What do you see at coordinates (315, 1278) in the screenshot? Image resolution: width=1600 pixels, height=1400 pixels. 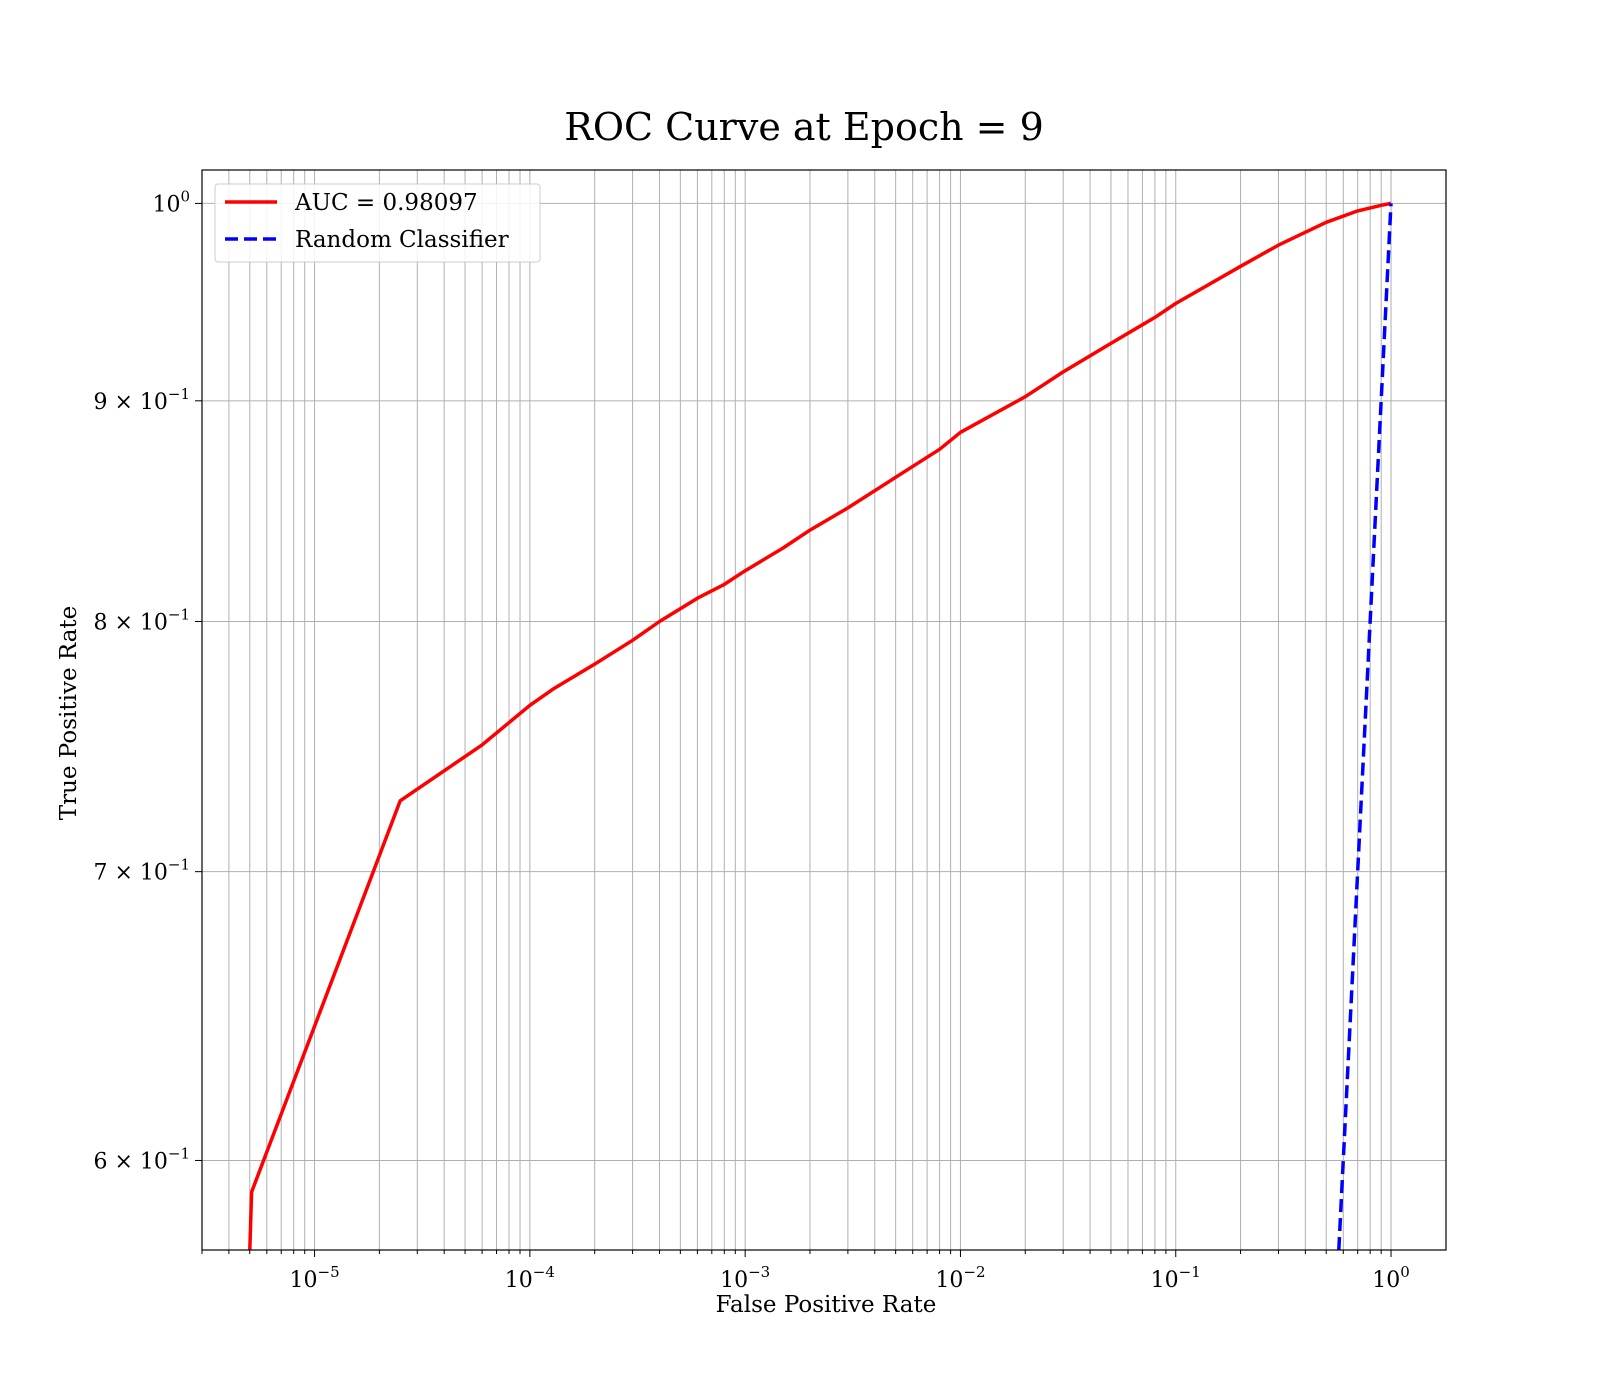 I see `x-tick-label: 10⁻⁵` at bounding box center [315, 1278].